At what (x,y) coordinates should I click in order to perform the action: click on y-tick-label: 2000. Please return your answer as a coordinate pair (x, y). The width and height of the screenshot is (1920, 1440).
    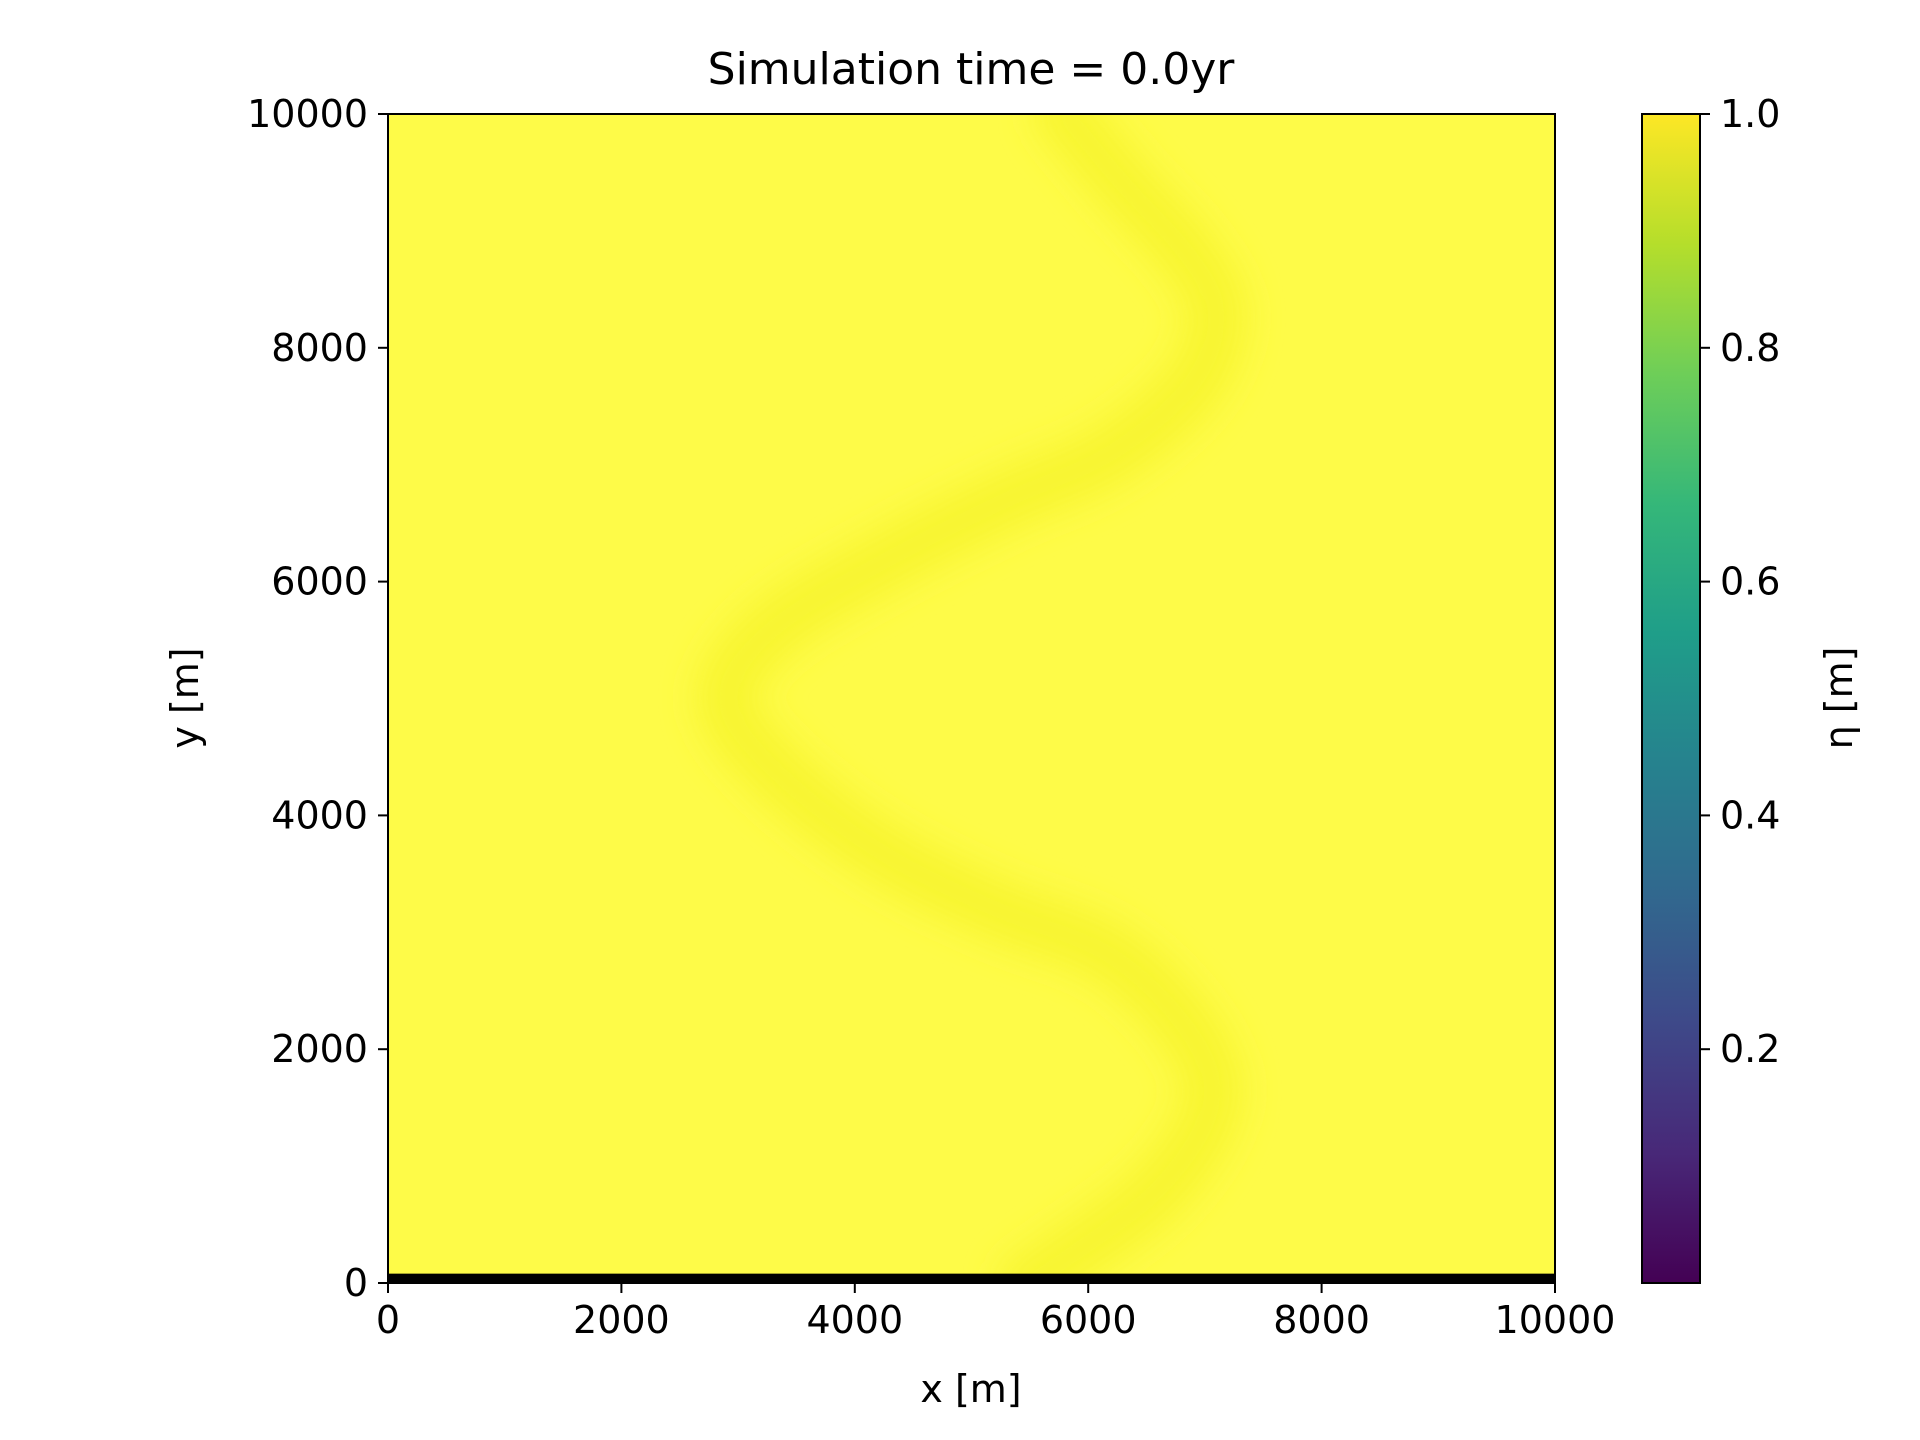
    Looking at the image, I should click on (319, 1049).